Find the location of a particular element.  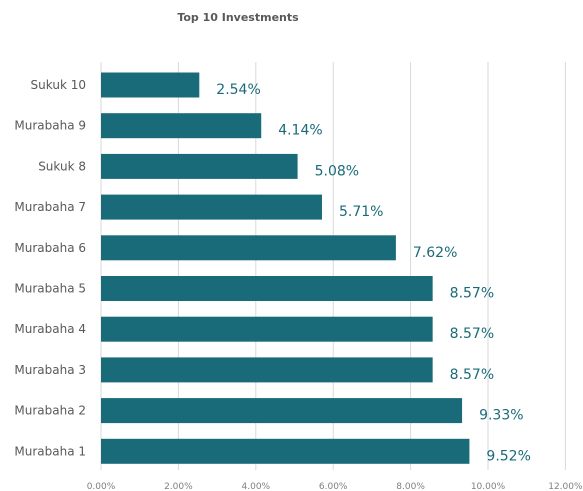

x-tick-label: 12.00% is located at coordinates (565, 486).